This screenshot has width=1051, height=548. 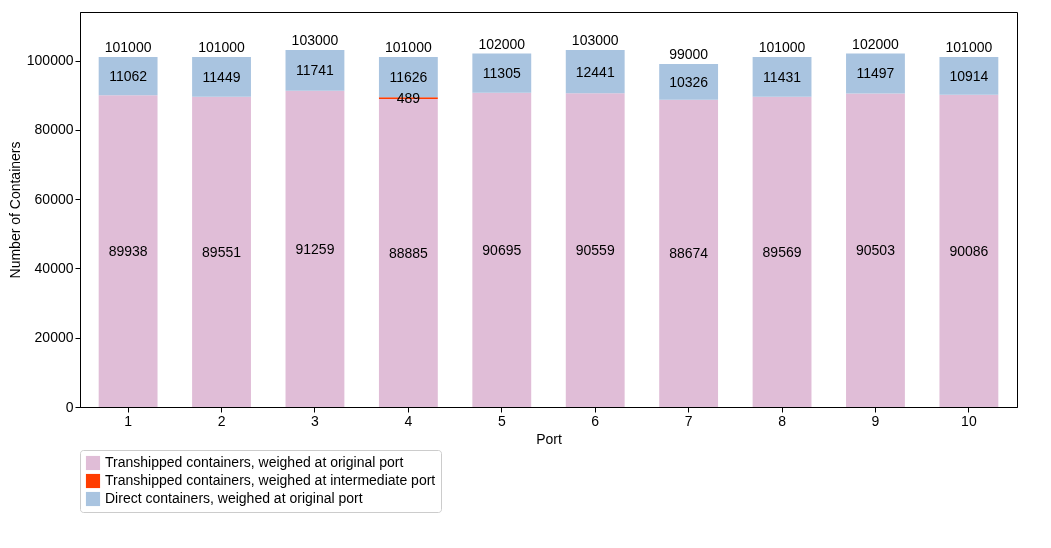 I want to click on data-label: 90559, so click(x=595, y=250).